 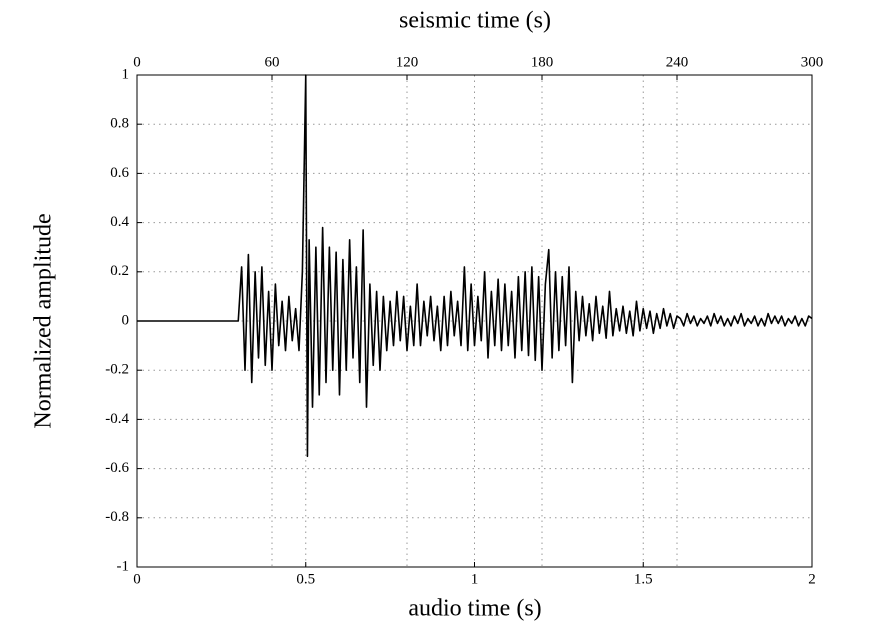 I want to click on top-tick-label: 60, so click(x=272, y=62).